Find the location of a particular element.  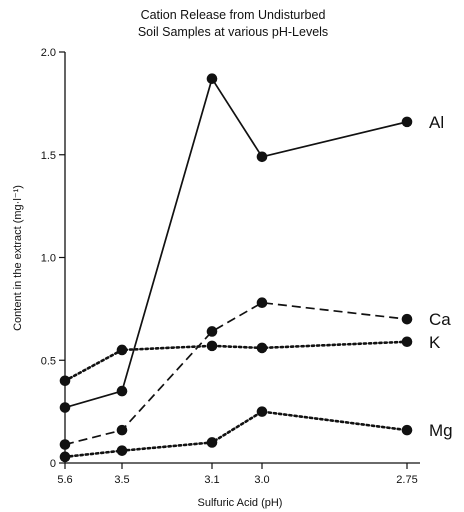

series-label-mg: Mg is located at coordinates (441, 430).